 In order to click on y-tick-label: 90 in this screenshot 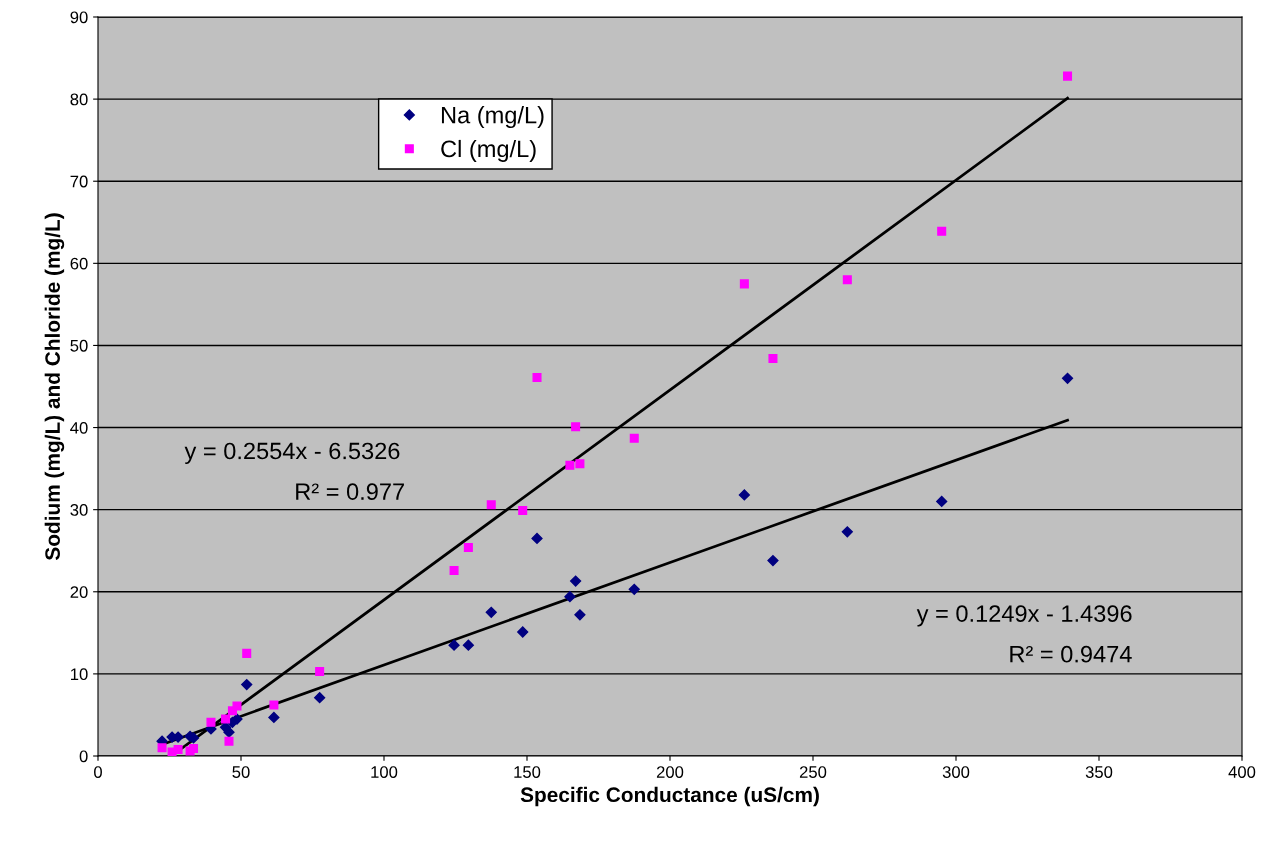, I will do `click(79, 17)`.